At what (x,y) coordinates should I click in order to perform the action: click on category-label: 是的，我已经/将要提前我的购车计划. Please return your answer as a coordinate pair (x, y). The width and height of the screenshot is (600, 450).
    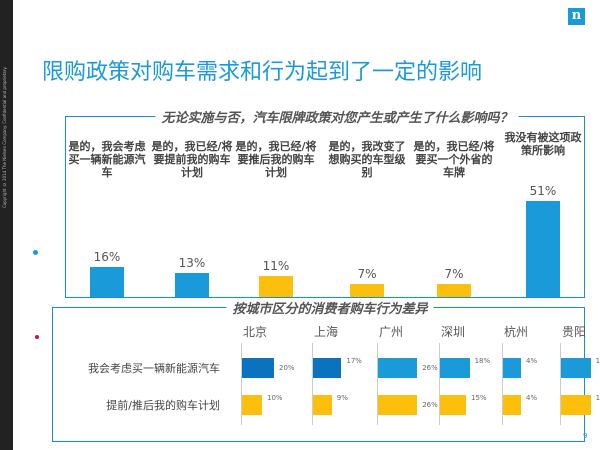
    Looking at the image, I should click on (192, 159).